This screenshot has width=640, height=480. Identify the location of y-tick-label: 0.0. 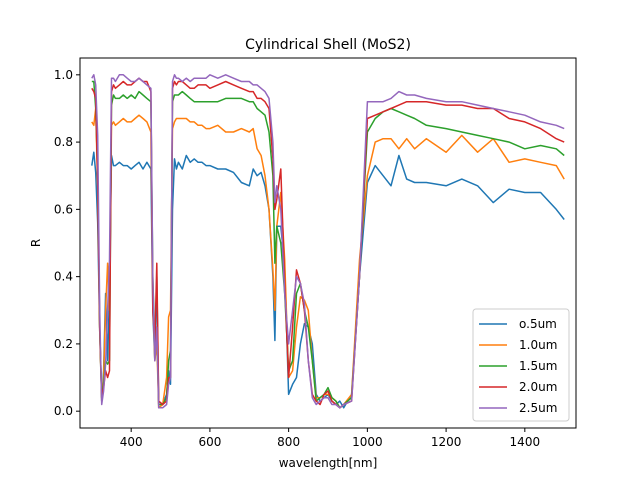
(63, 411).